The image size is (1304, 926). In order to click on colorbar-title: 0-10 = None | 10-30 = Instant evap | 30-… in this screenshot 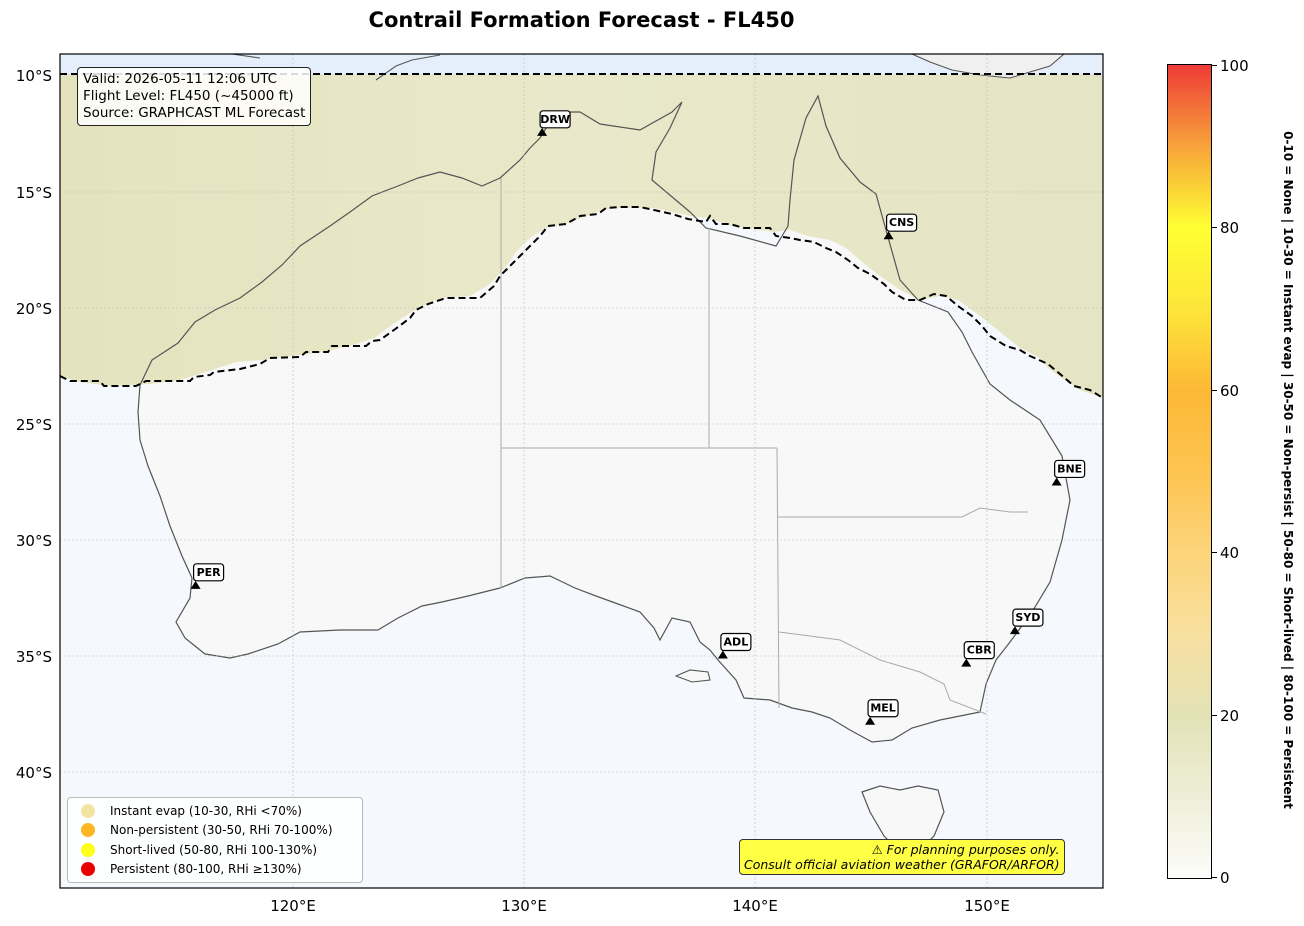, I will do `click(1288, 470)`.